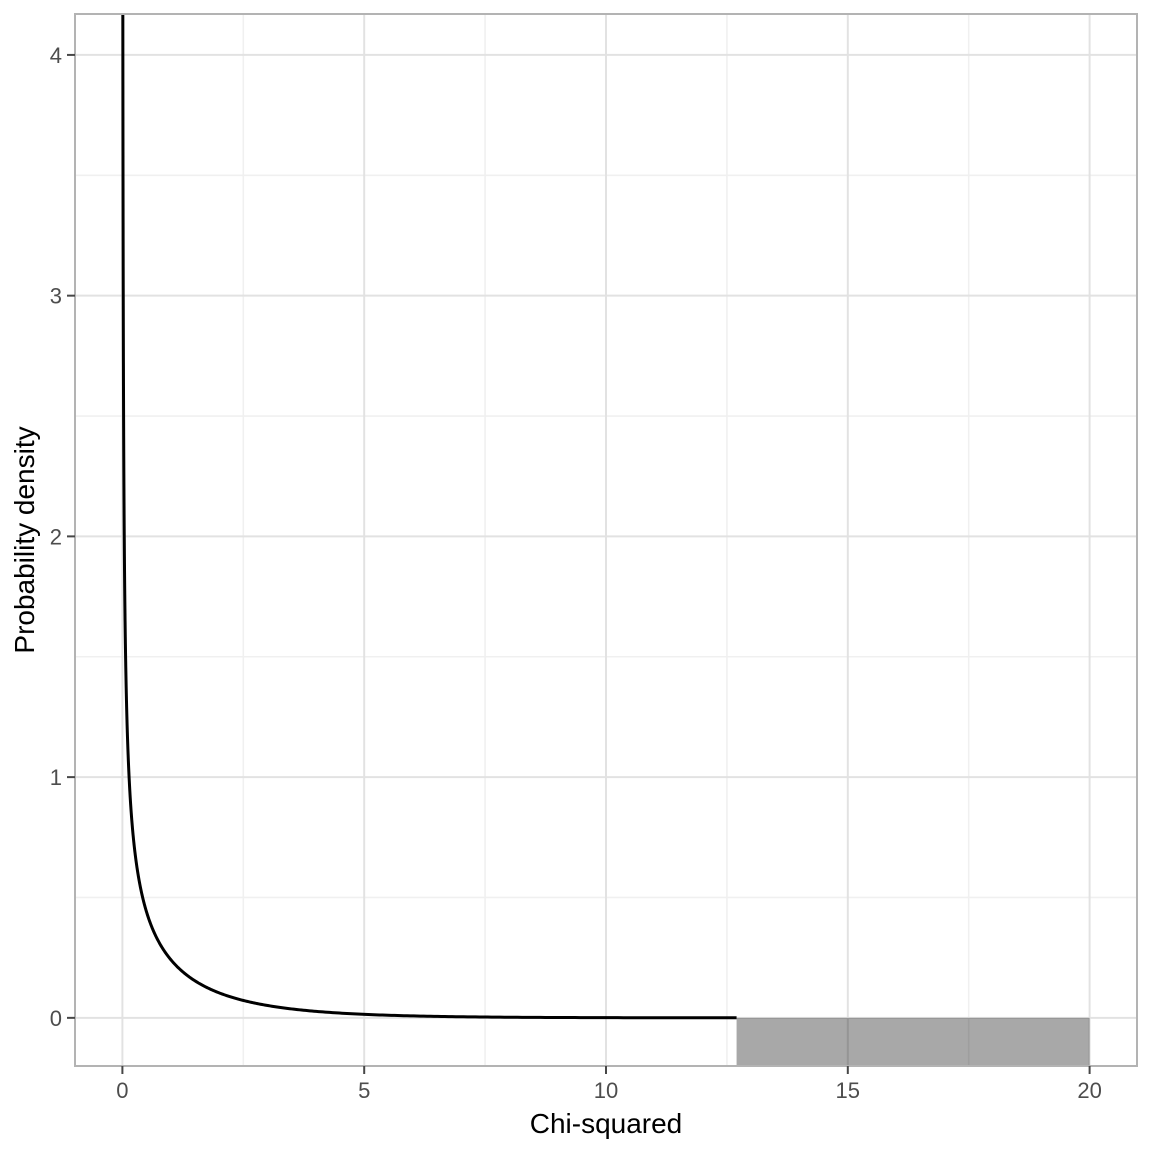 This screenshot has width=1152, height=1152. What do you see at coordinates (56, 55) in the screenshot?
I see `y-tick-label: 4` at bounding box center [56, 55].